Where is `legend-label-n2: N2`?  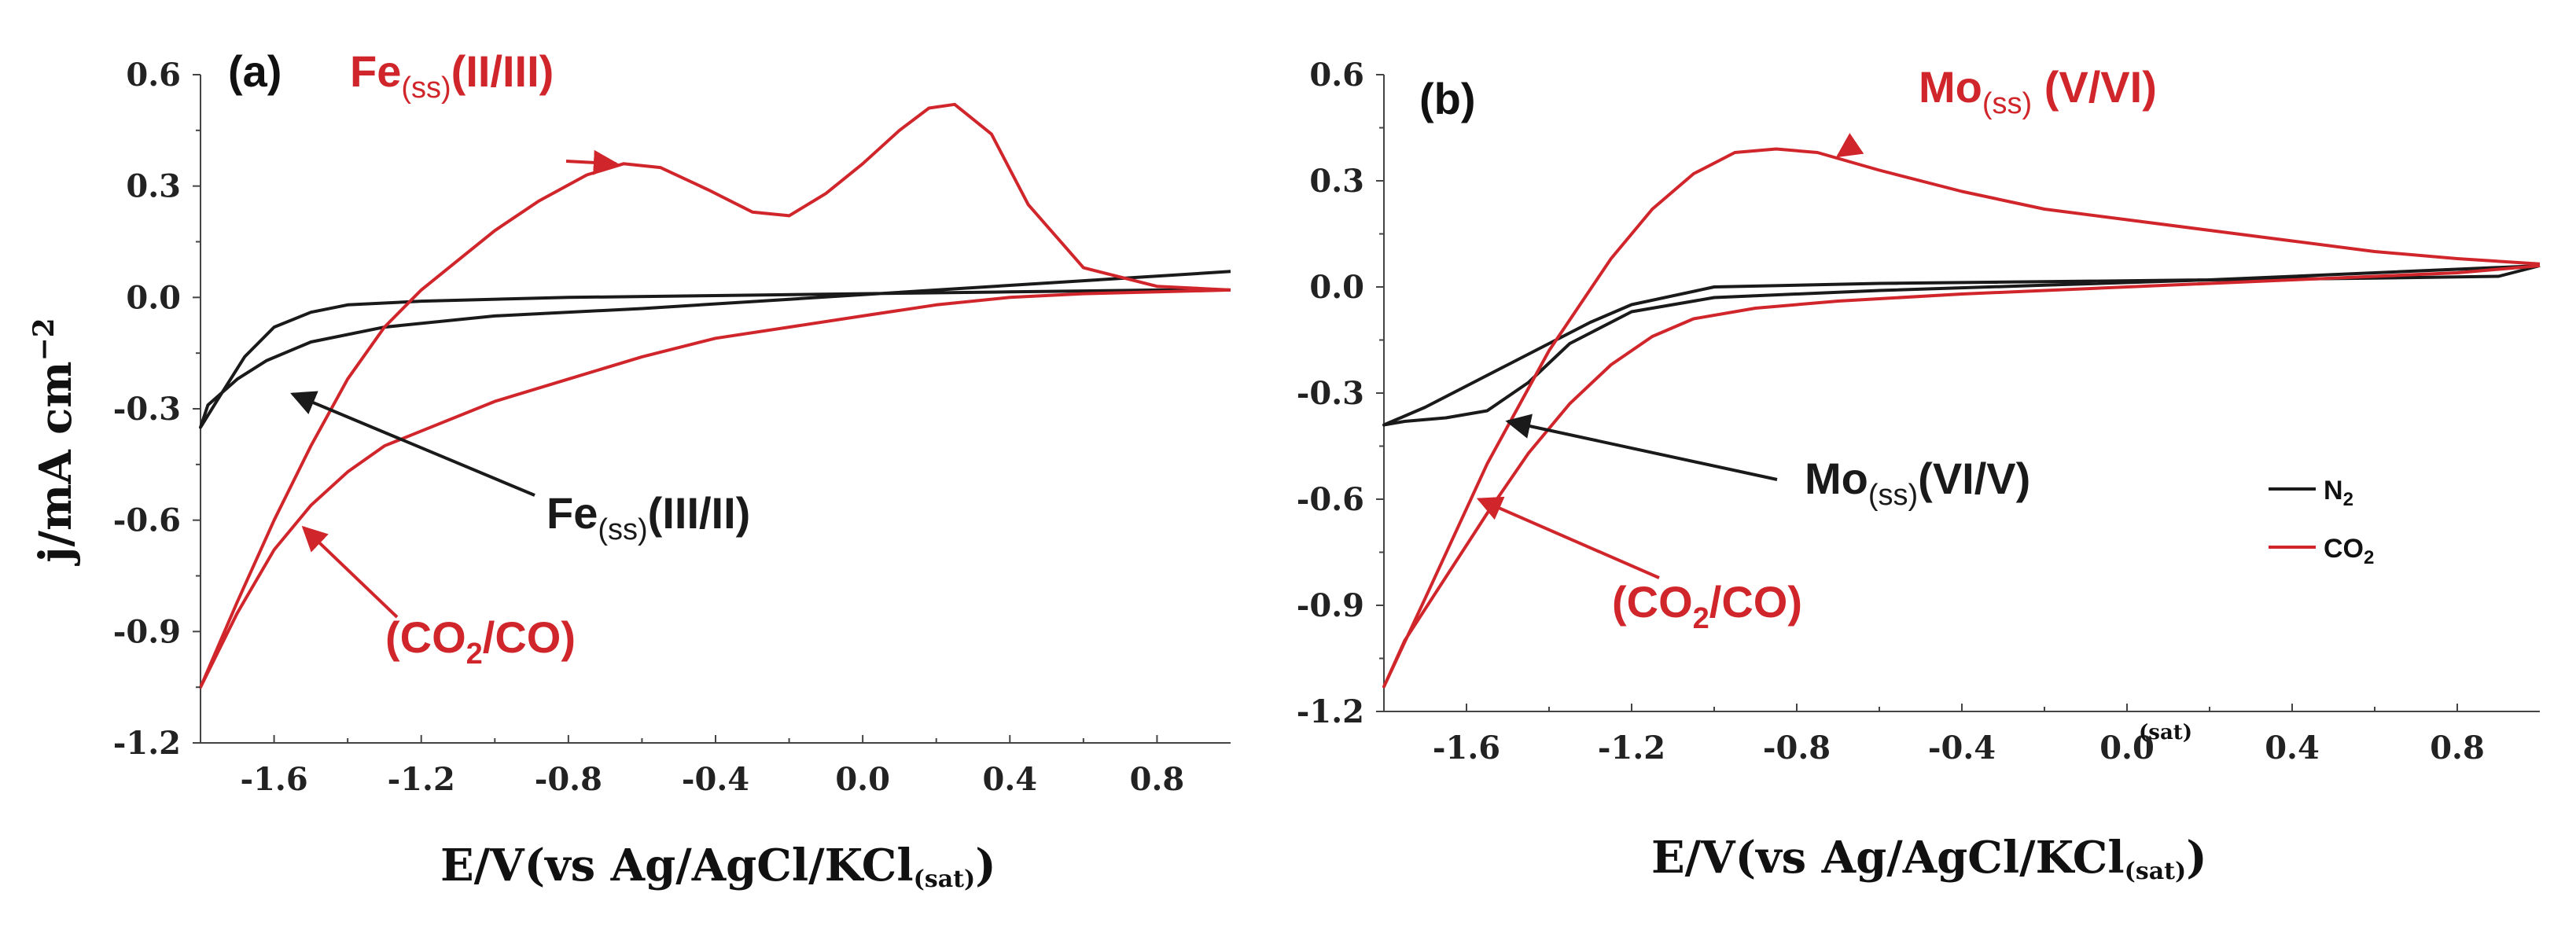
legend-label-n2: N2 is located at coordinates (2338, 493).